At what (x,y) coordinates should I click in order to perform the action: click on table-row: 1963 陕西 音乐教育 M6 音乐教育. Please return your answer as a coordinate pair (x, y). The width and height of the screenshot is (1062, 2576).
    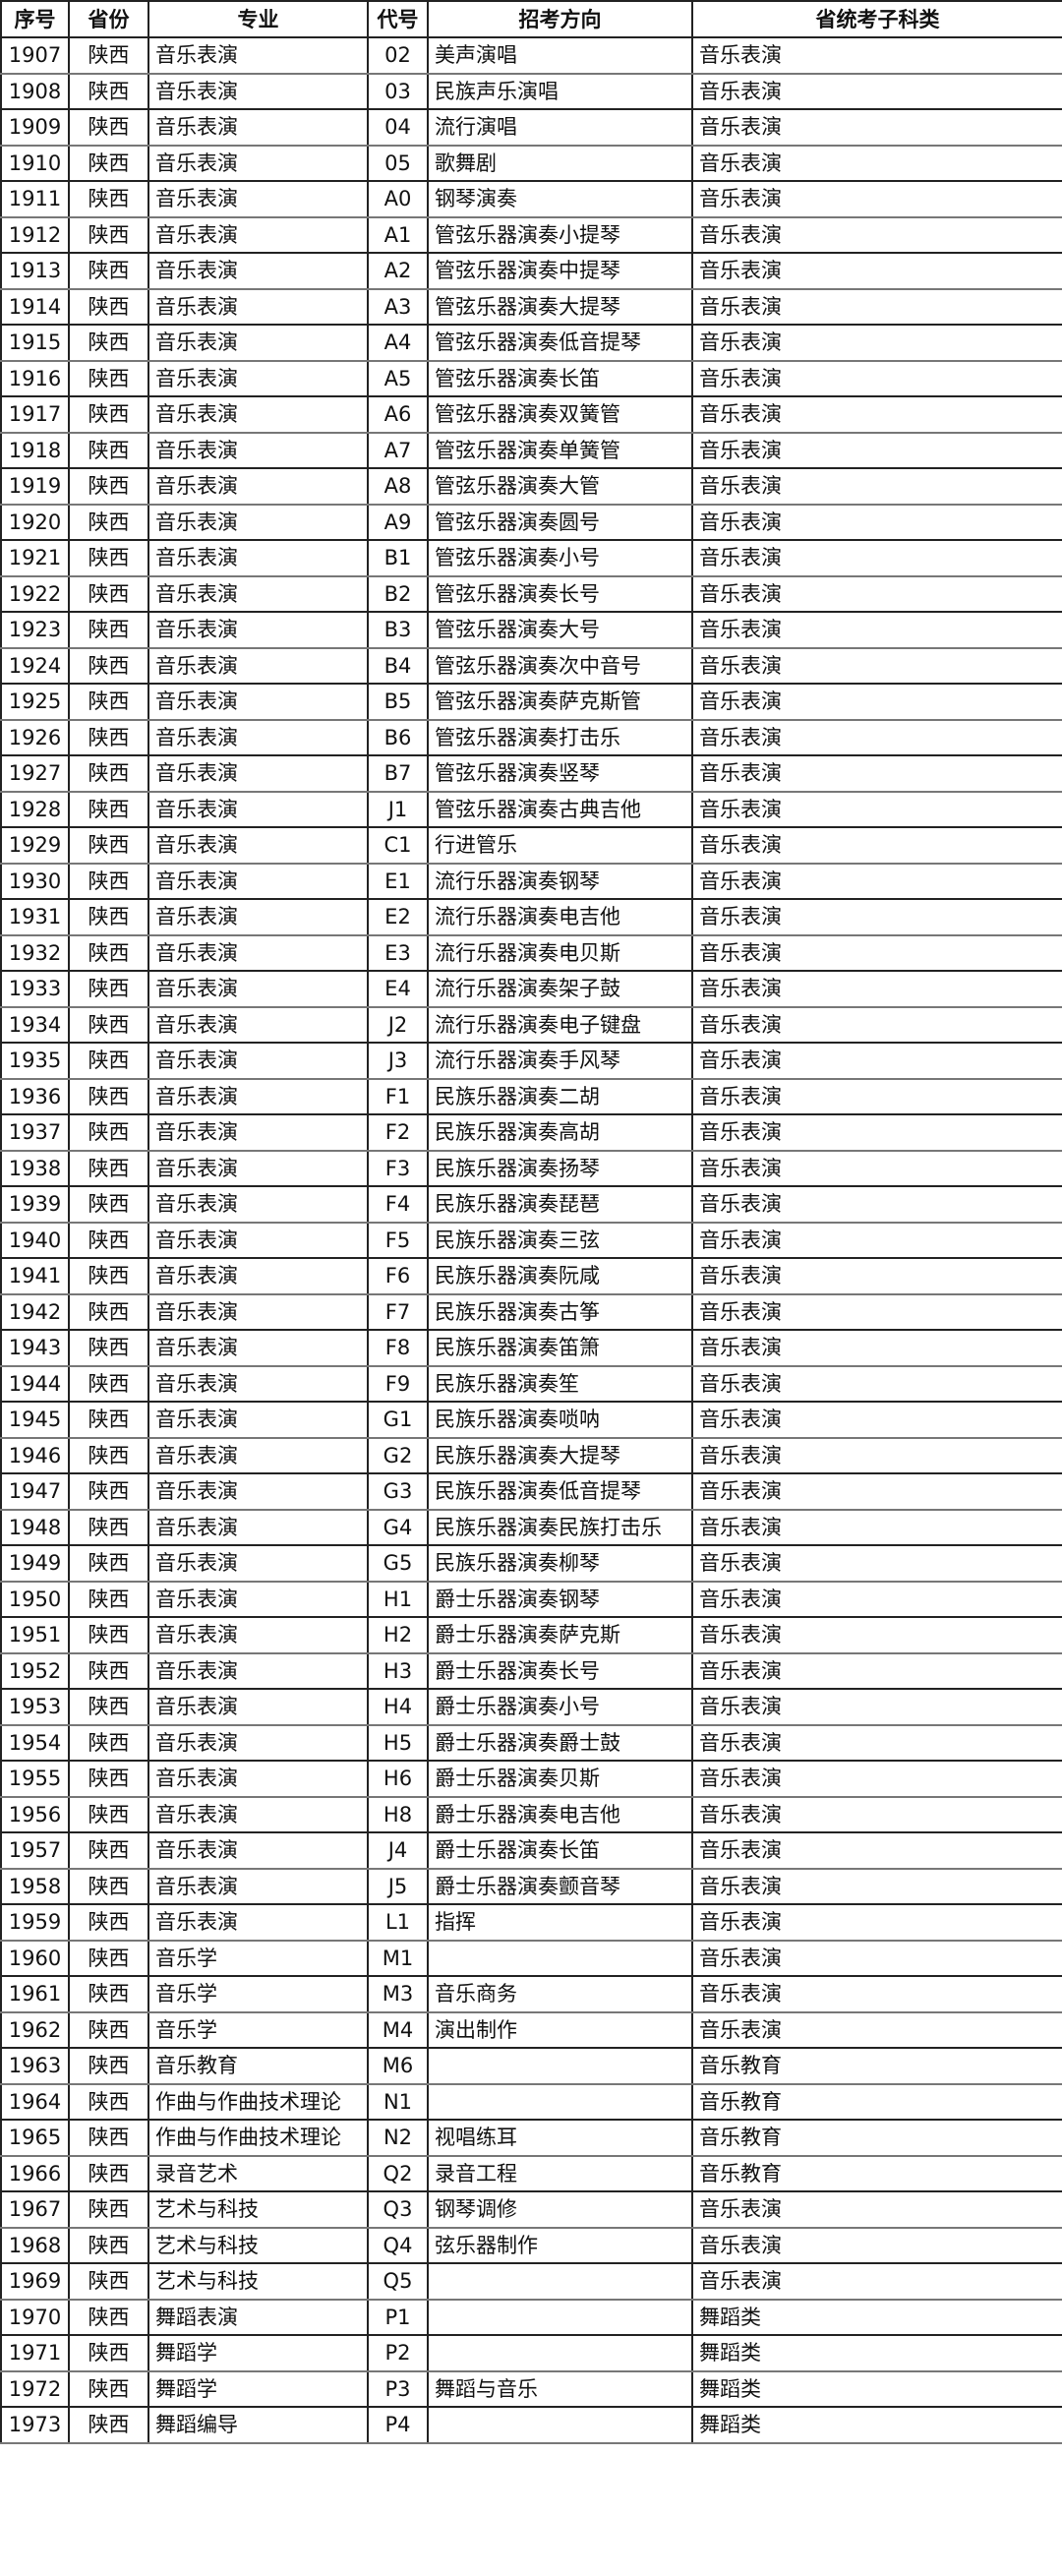
    Looking at the image, I should click on (531, 2066).